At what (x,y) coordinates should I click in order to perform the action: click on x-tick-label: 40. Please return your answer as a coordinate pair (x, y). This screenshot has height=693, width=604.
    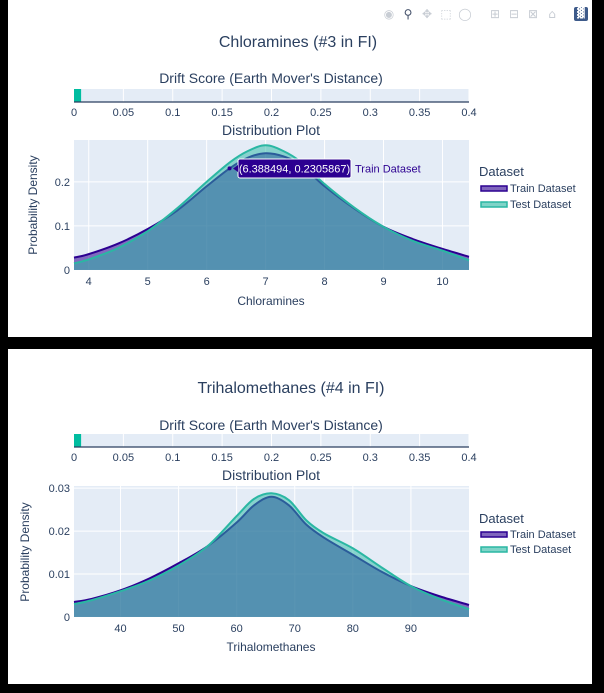
    Looking at the image, I should click on (120, 629).